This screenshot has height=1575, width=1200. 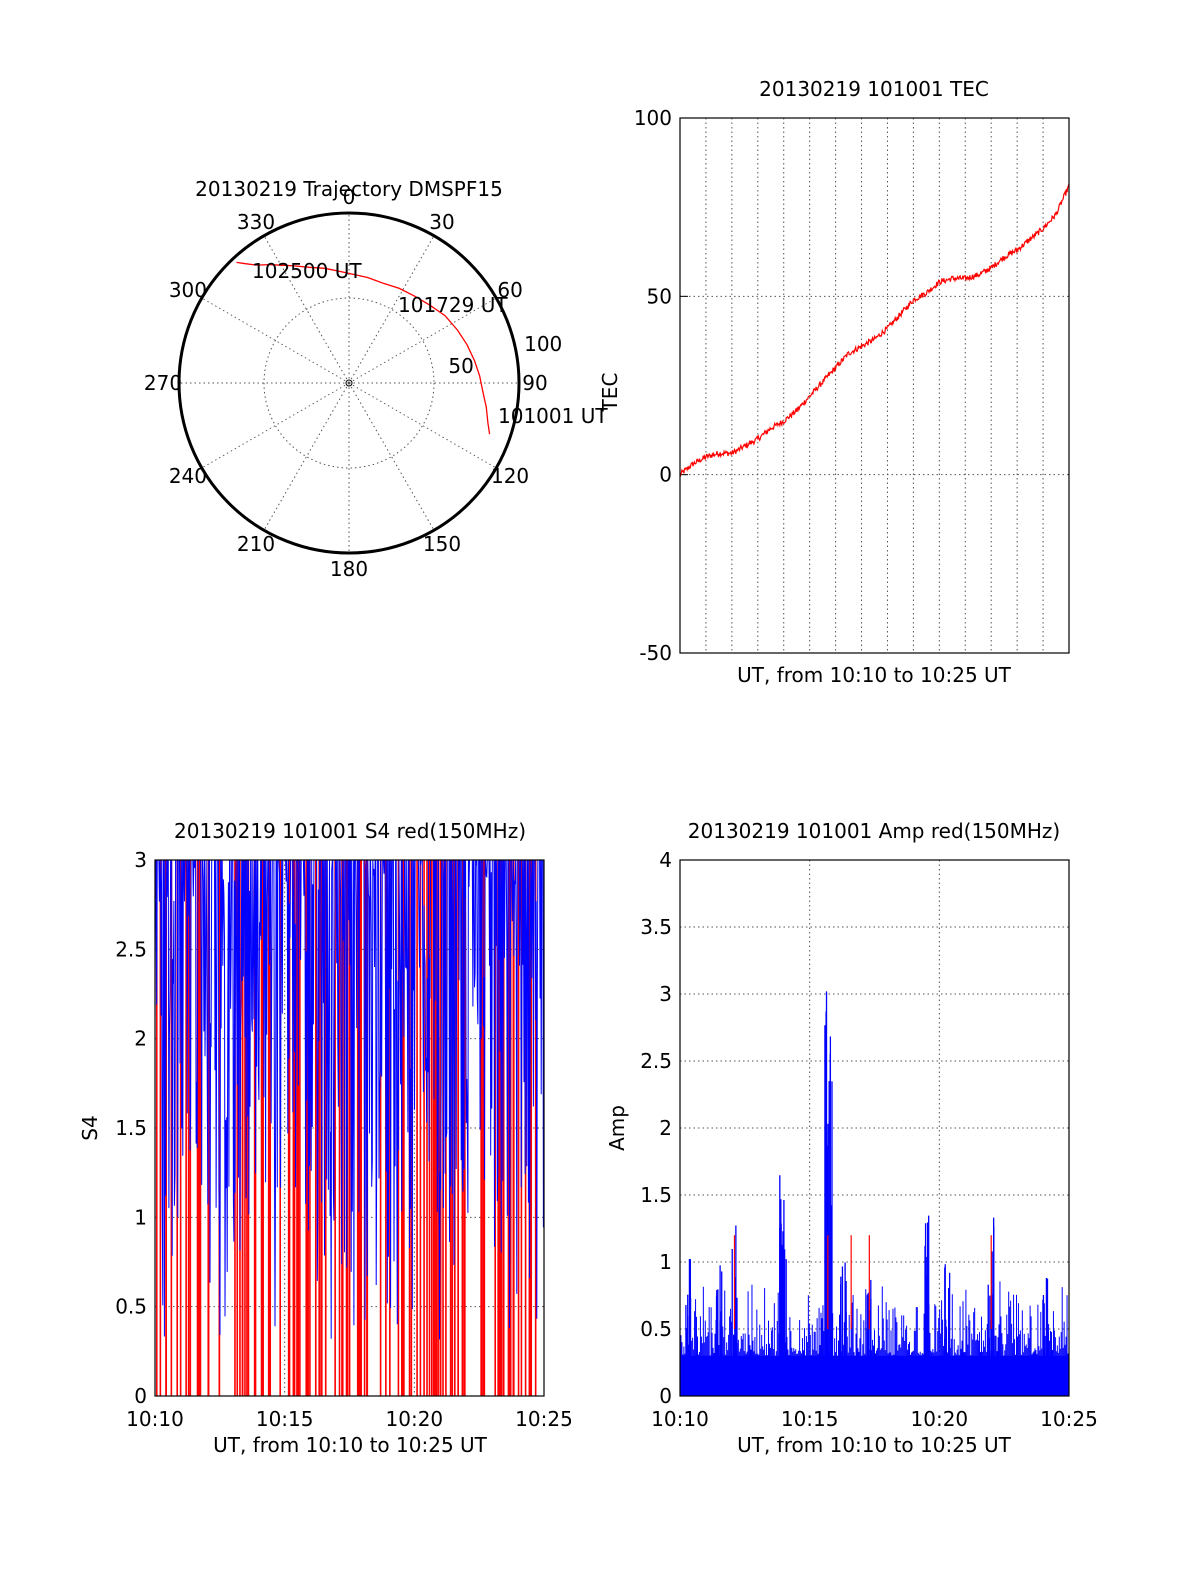 What do you see at coordinates (656, 1061) in the screenshot?
I see `amp-ytick-2.5: 2.5` at bounding box center [656, 1061].